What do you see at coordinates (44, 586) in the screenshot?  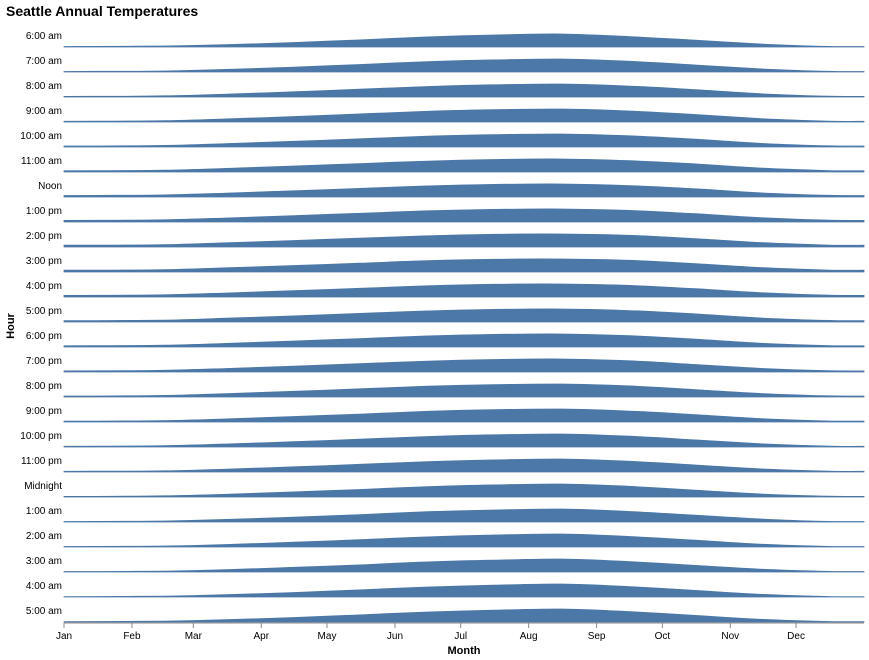 I see `row-label: 4:00 am` at bounding box center [44, 586].